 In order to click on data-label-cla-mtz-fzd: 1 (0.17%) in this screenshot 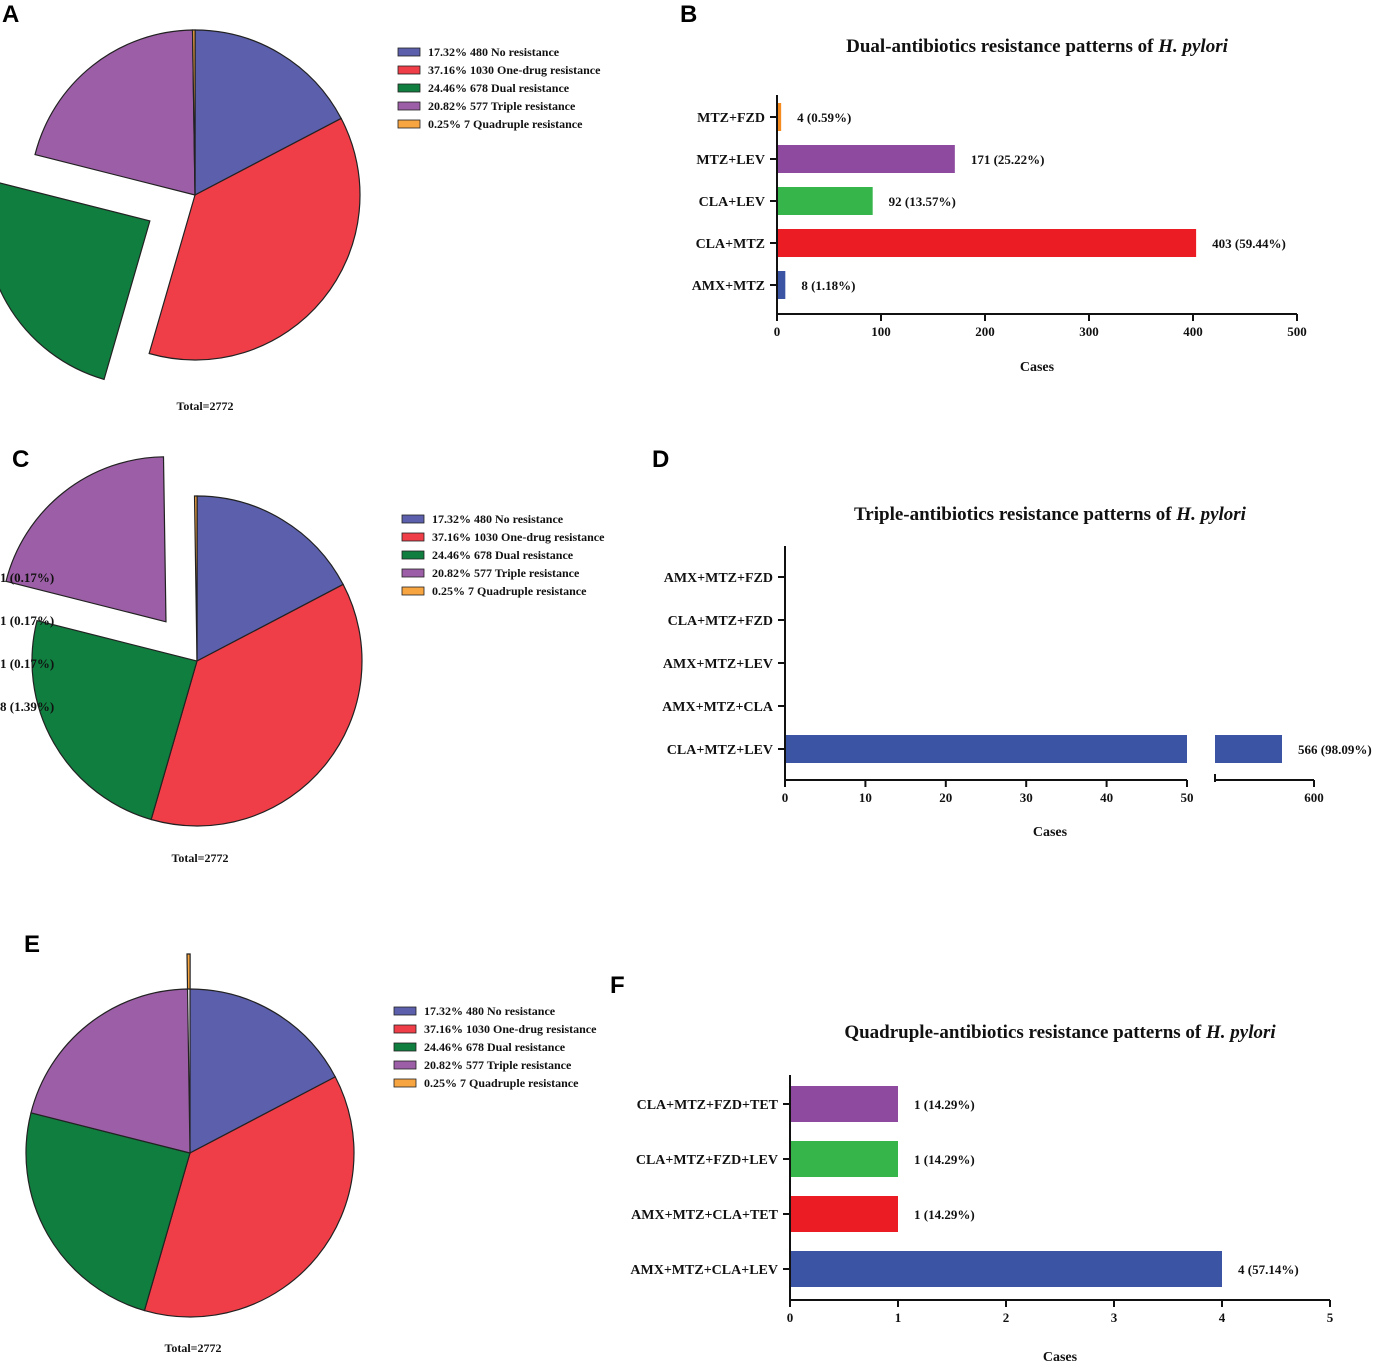, I will do `click(27, 620)`.